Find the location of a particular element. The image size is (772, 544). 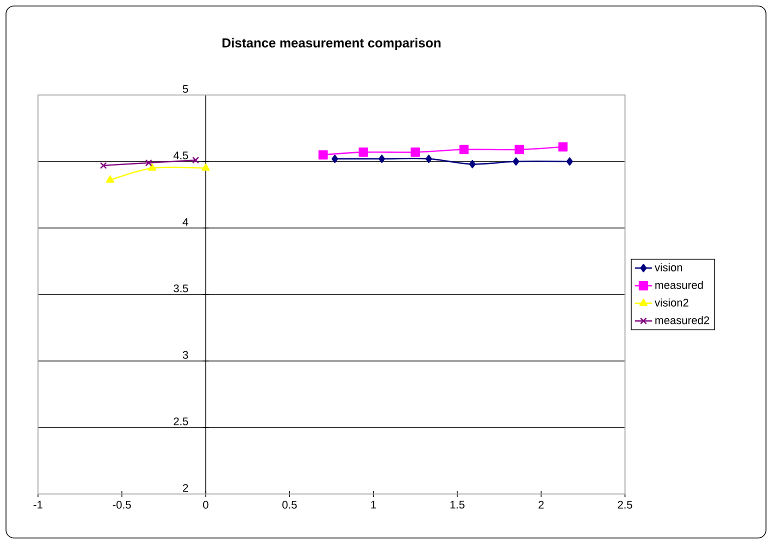

y-tick-label: 3.5 is located at coordinates (181, 288).